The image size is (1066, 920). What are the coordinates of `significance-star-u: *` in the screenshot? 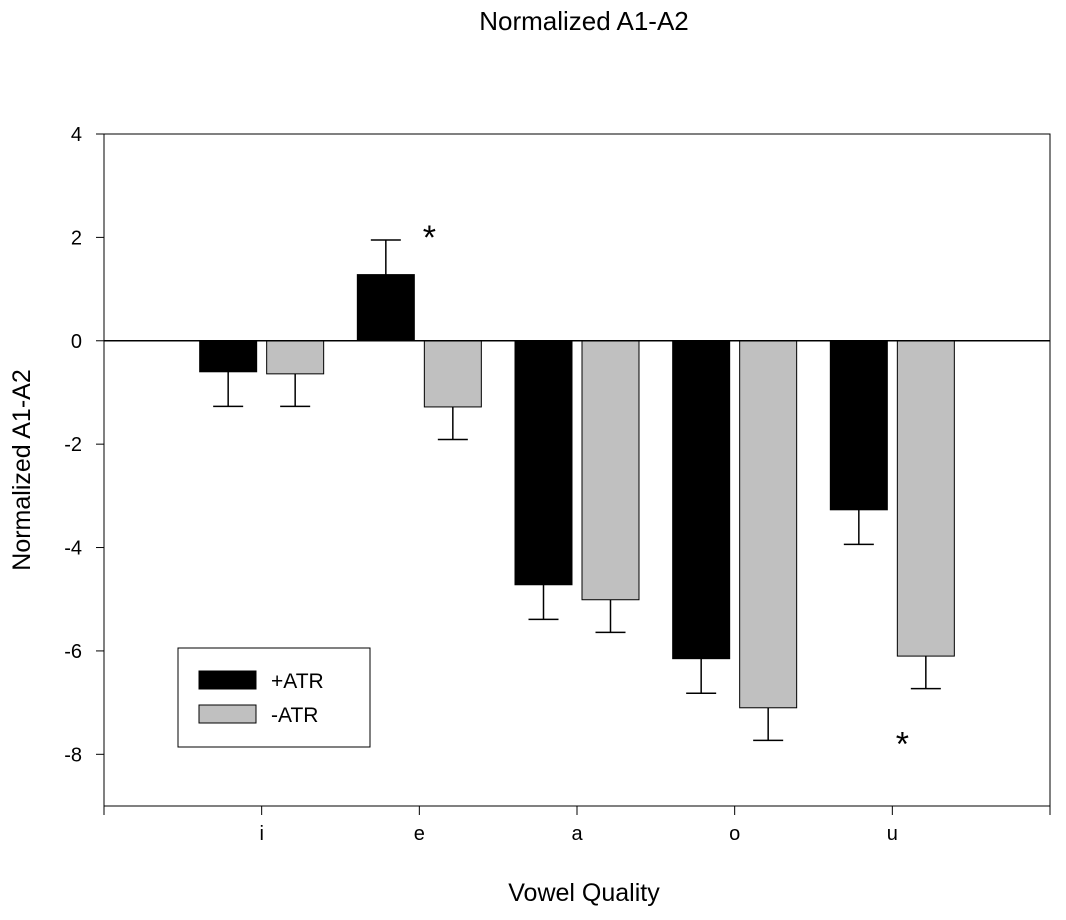 It's located at (902, 745).